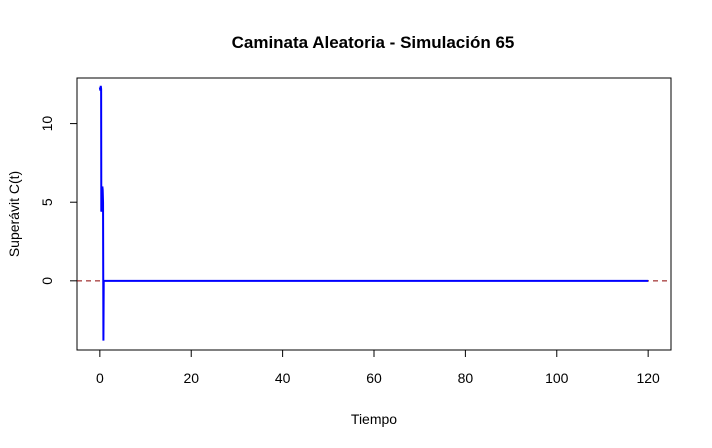  Describe the element at coordinates (283, 378) in the screenshot. I see `x-tick-label: 40` at that location.